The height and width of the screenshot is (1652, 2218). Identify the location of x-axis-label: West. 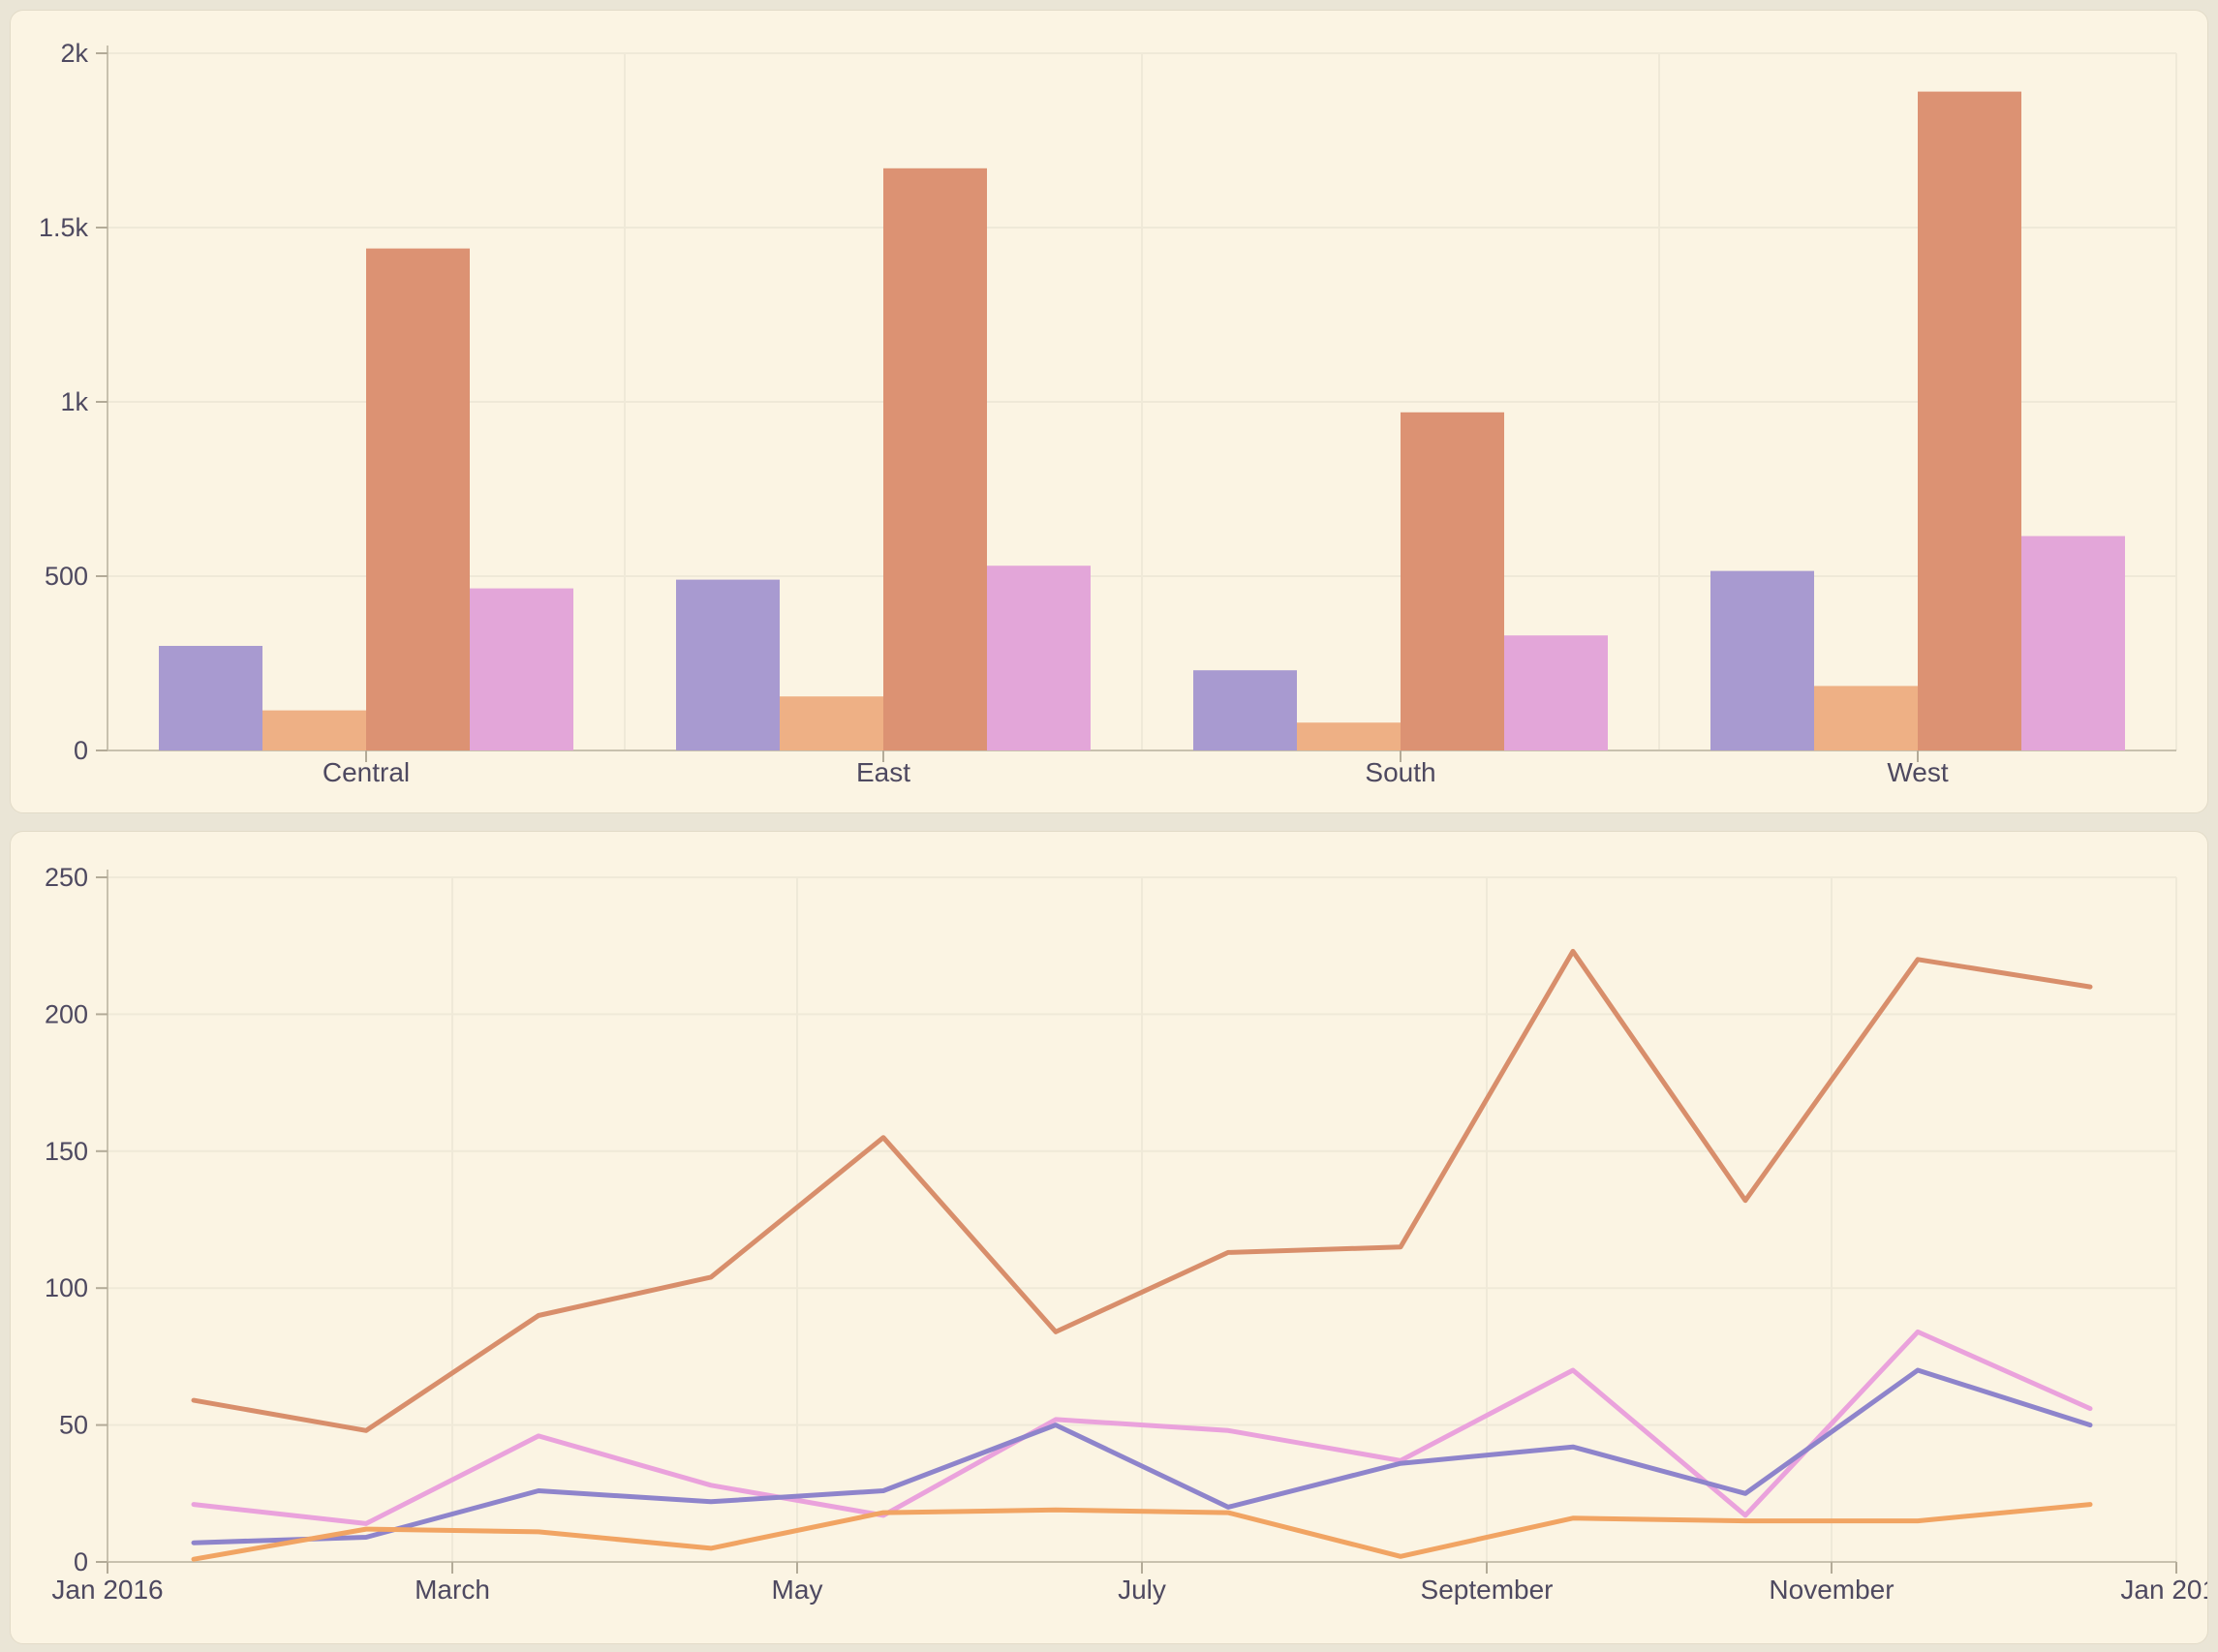
(1917, 772).